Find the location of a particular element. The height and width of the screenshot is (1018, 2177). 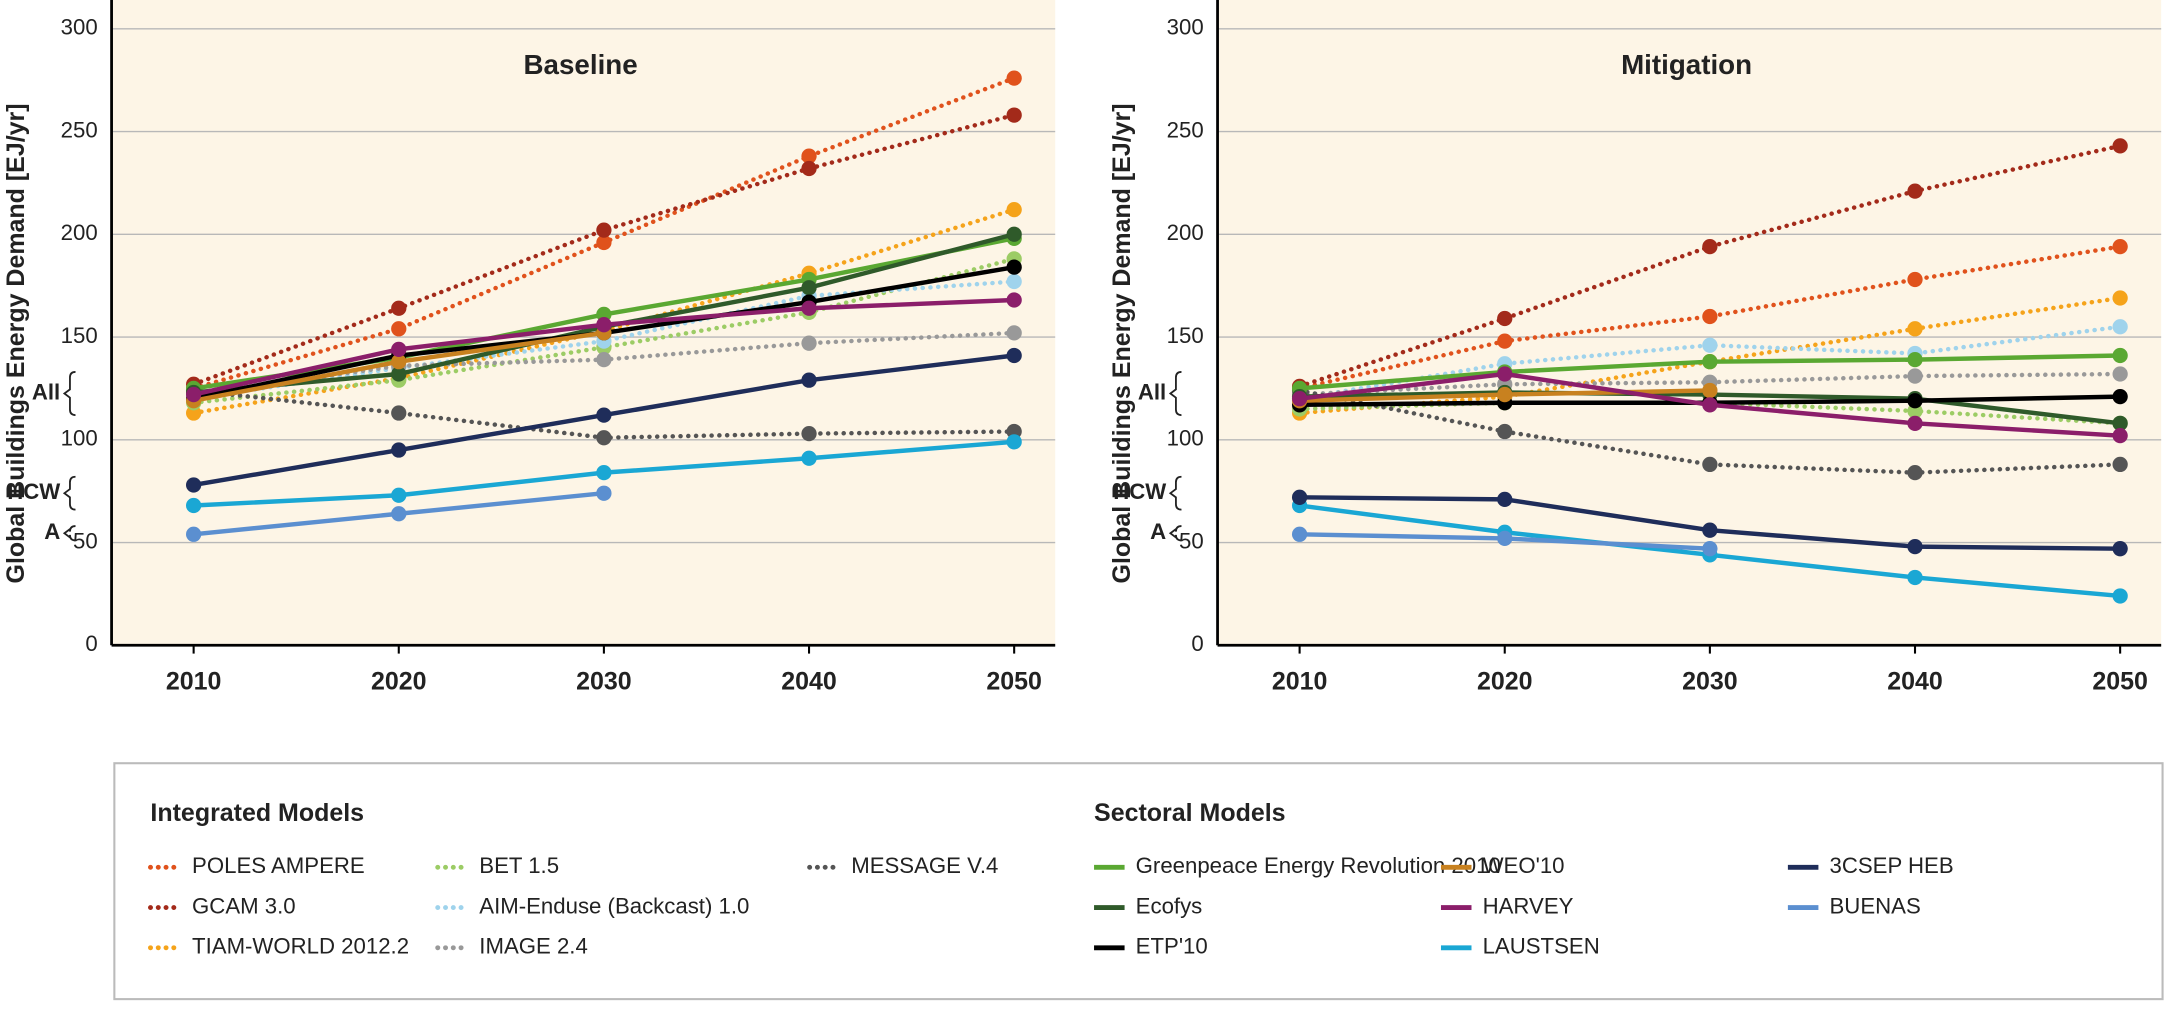

legend-label: 3CSEP HEB is located at coordinates (1892, 865).